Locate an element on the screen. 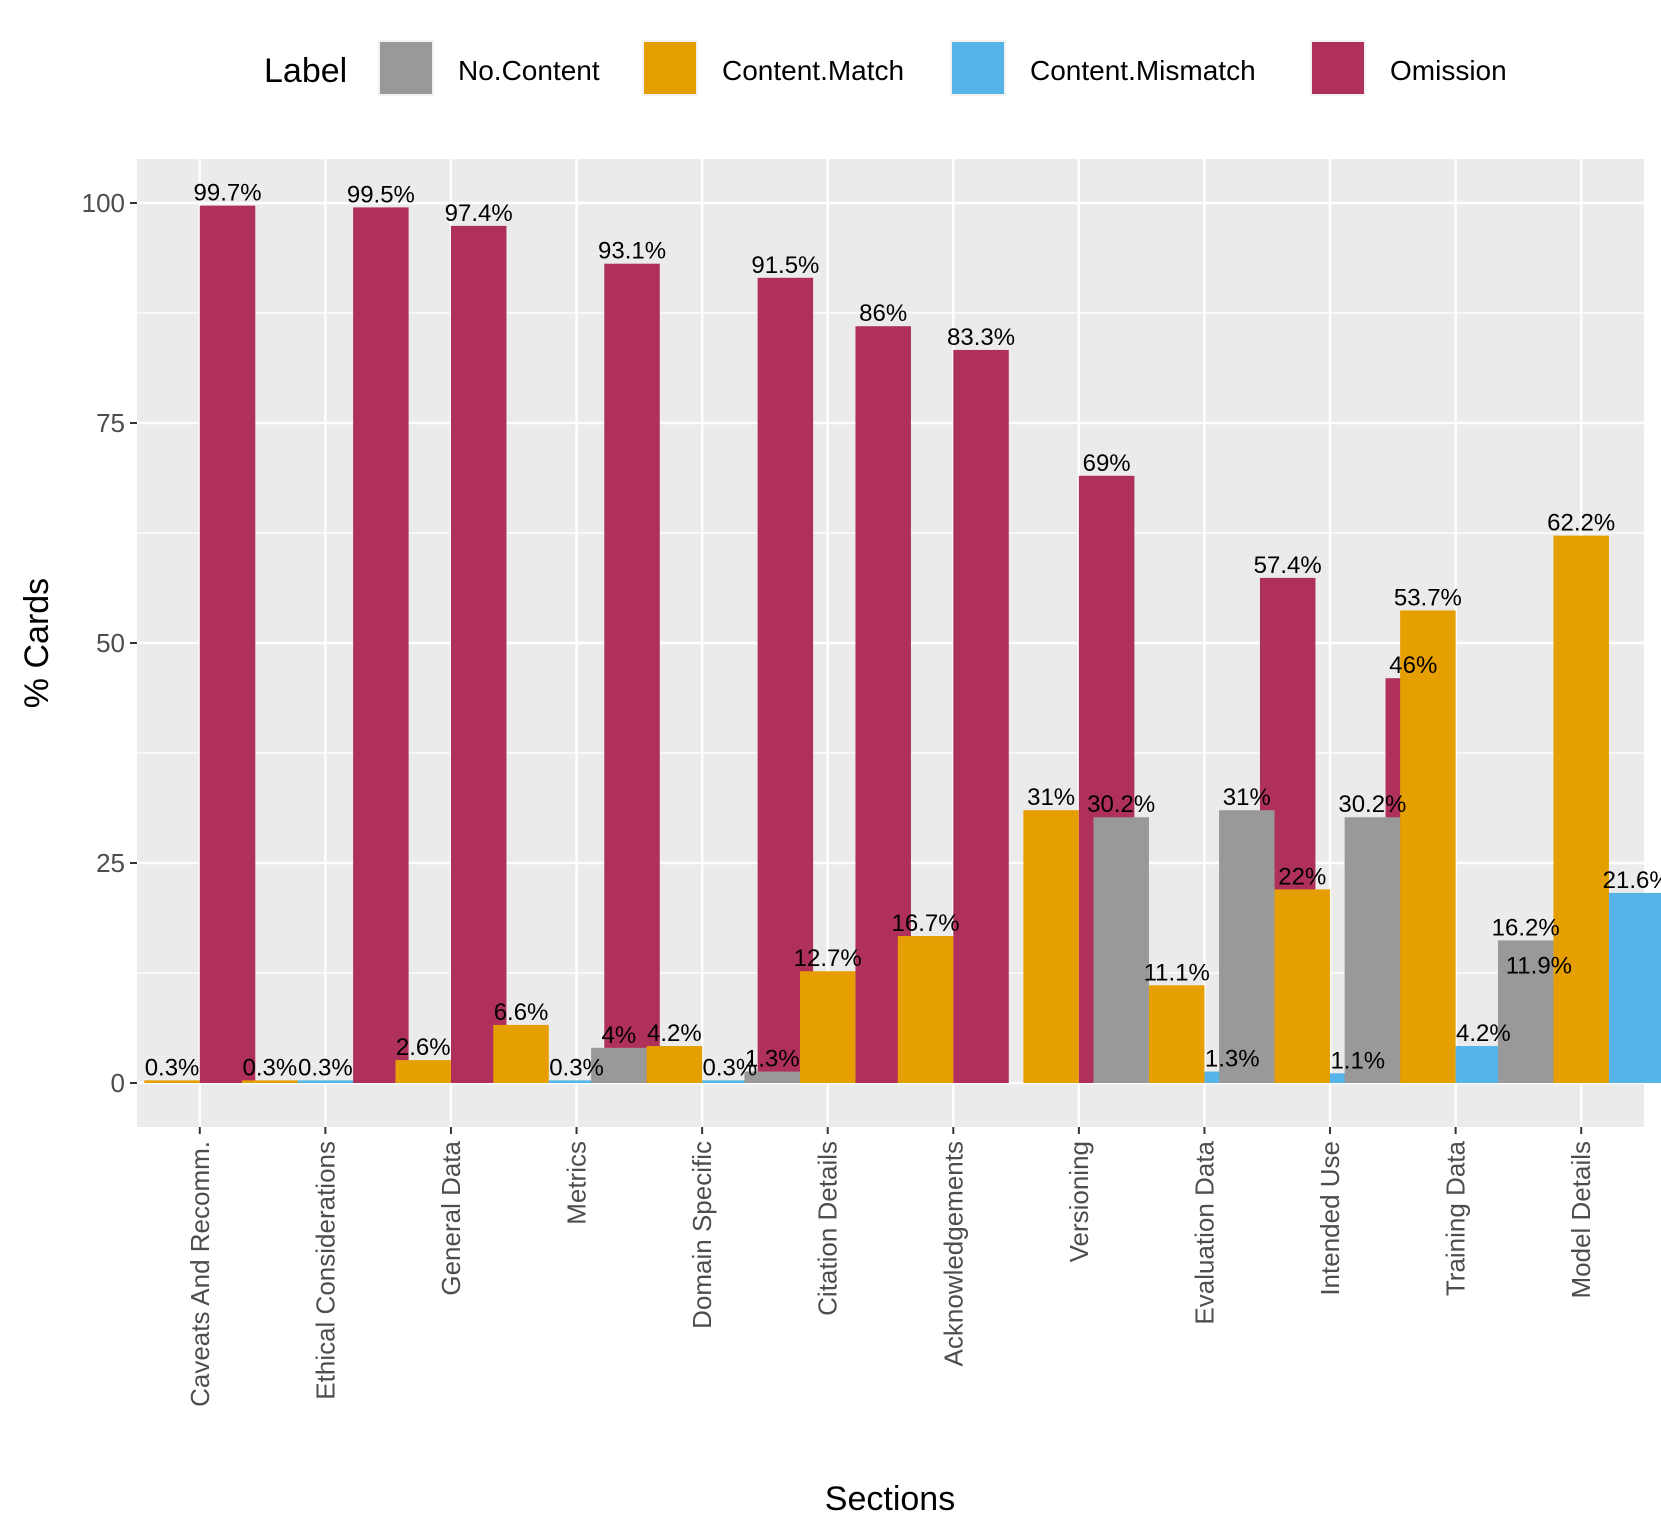 Image resolution: width=1661 pixels, height=1533 pixels. legend-swatch-no-content is located at coordinates (406, 68).